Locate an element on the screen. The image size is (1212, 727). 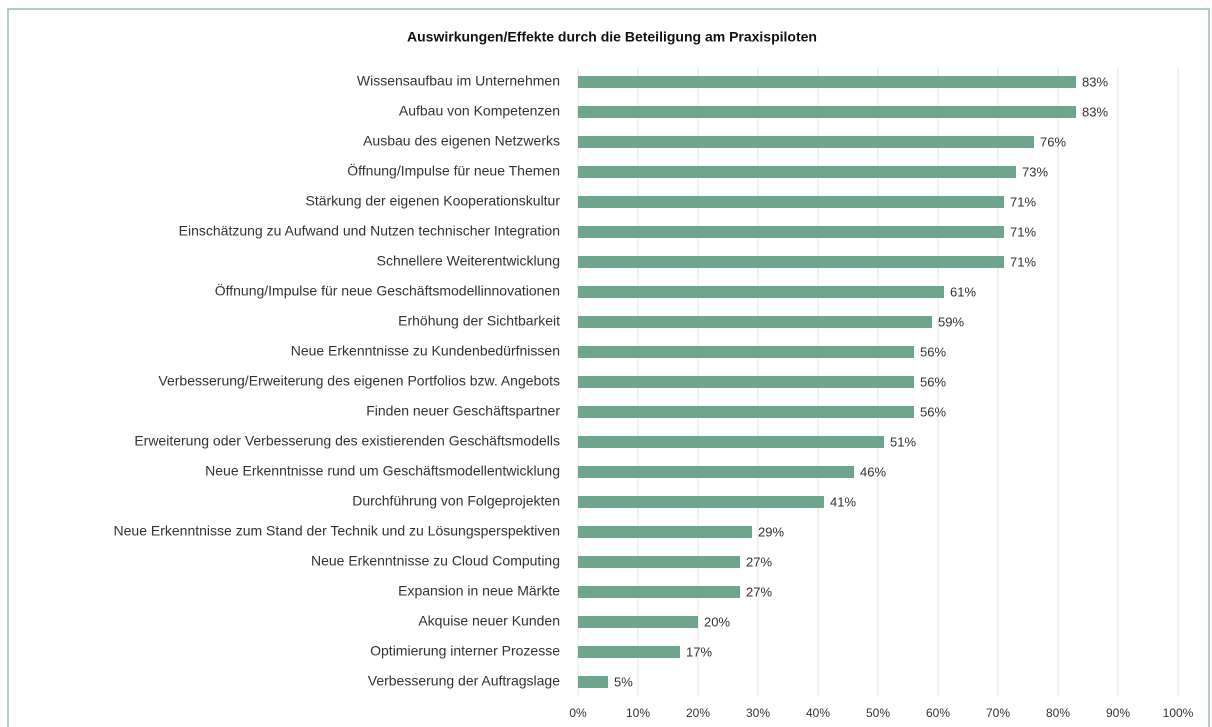
value-label: 73% is located at coordinates (1035, 171).